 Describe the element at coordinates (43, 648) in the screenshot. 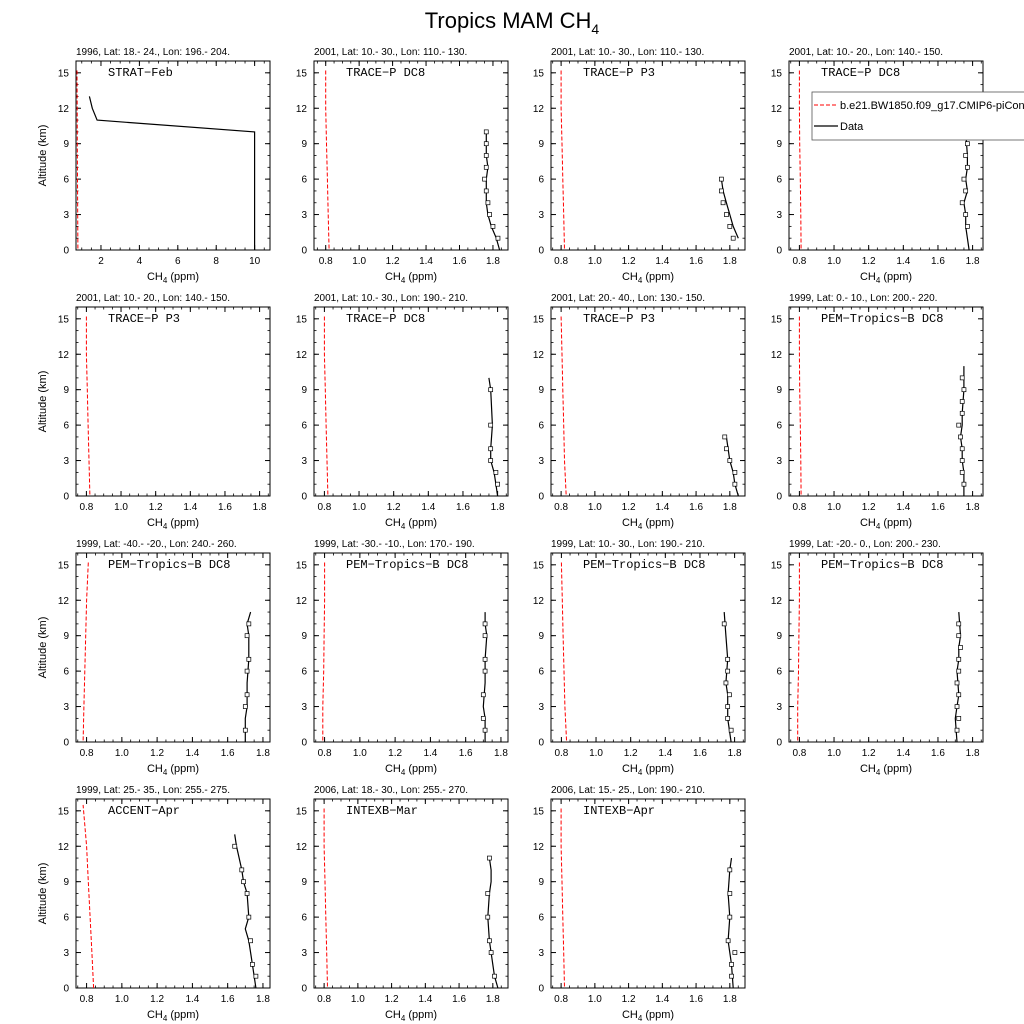

I see `y-axis-label: Altitude (km)` at that location.